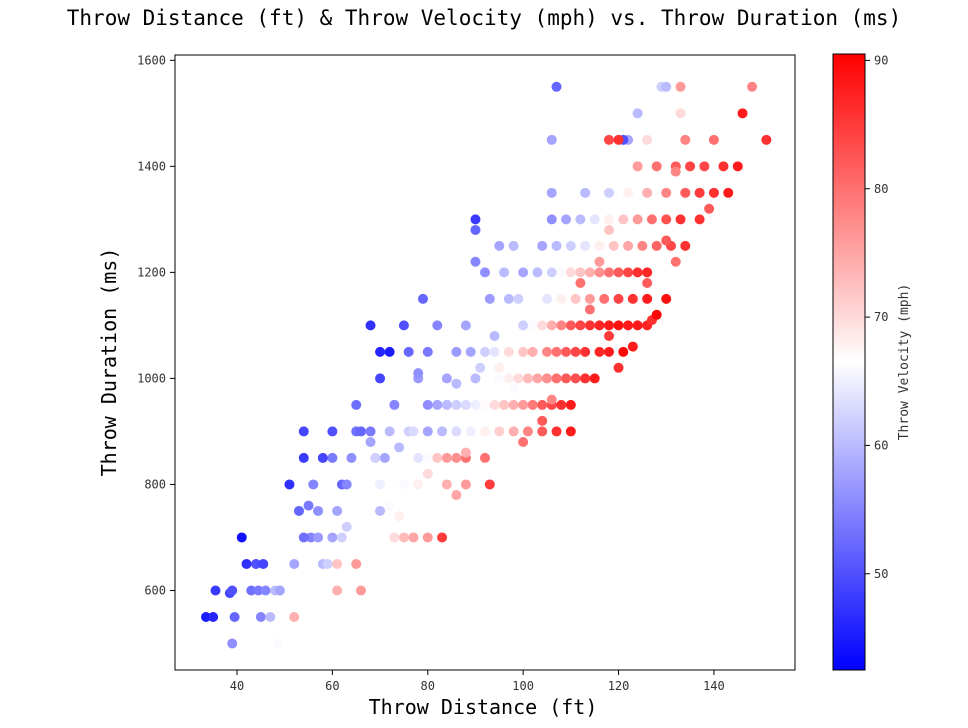 This screenshot has height=728, width=968. Describe the element at coordinates (156, 325) in the screenshot. I see `y-axis: 600 800 1000 1200 1400 1600` at that location.